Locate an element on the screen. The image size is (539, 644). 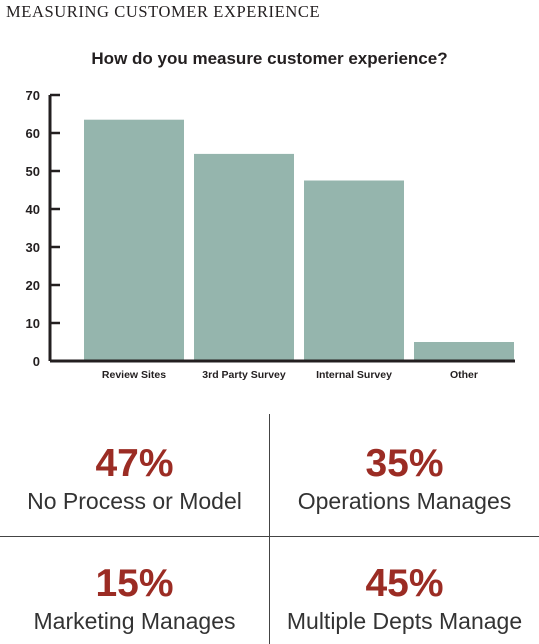
stat-label: Operations Manages is located at coordinates (404, 501).